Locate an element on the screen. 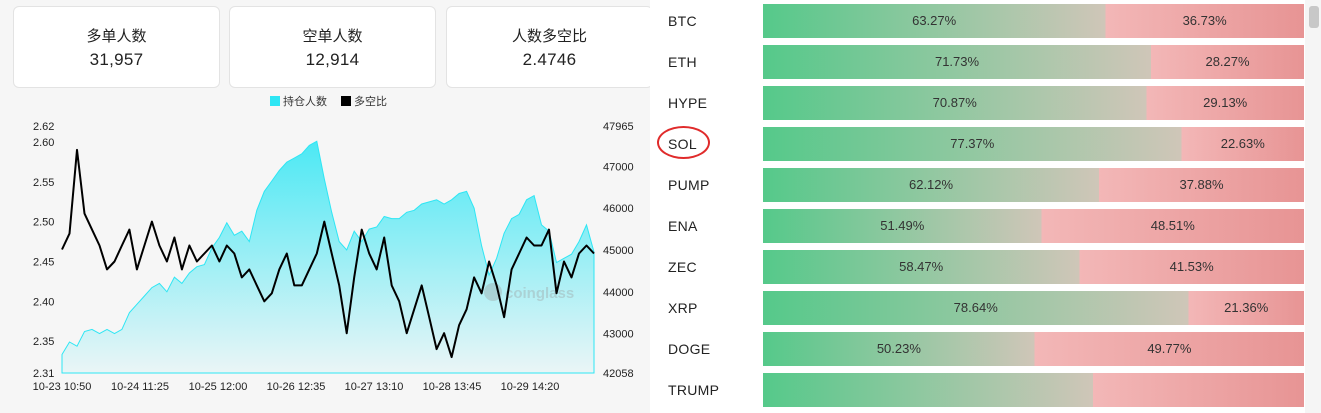 The image size is (1321, 413). scrollbar is located at coordinates (1313, 206).